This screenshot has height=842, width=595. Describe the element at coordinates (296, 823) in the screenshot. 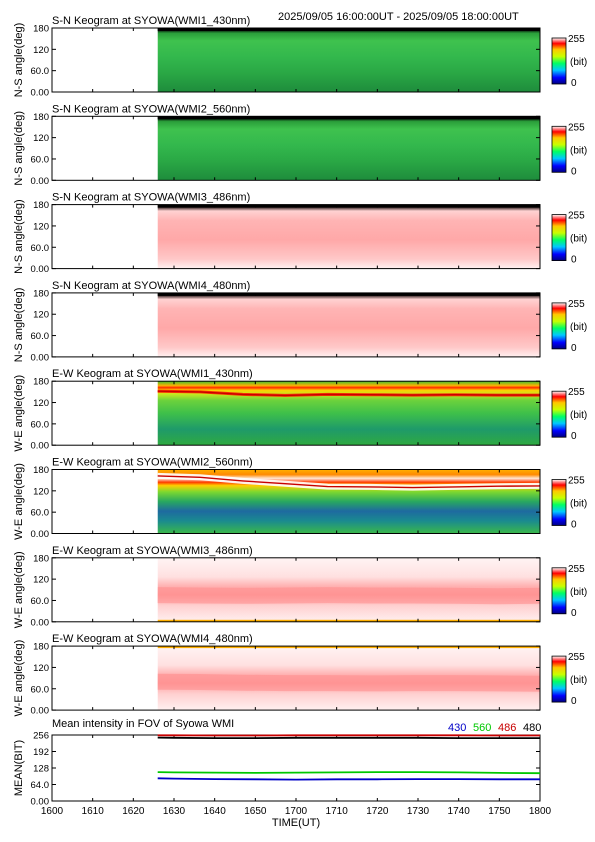

I see `x-axis-label: TIME(UT)` at that location.